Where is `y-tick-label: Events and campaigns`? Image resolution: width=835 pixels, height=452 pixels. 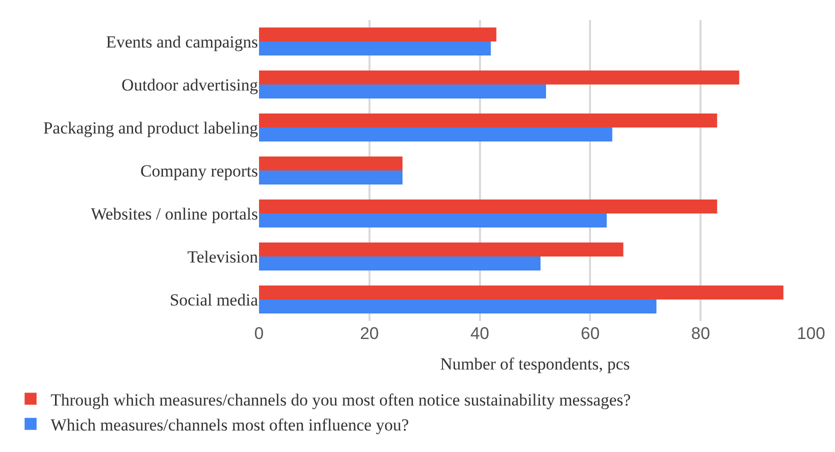
y-tick-label: Events and campaigns is located at coordinates (182, 42).